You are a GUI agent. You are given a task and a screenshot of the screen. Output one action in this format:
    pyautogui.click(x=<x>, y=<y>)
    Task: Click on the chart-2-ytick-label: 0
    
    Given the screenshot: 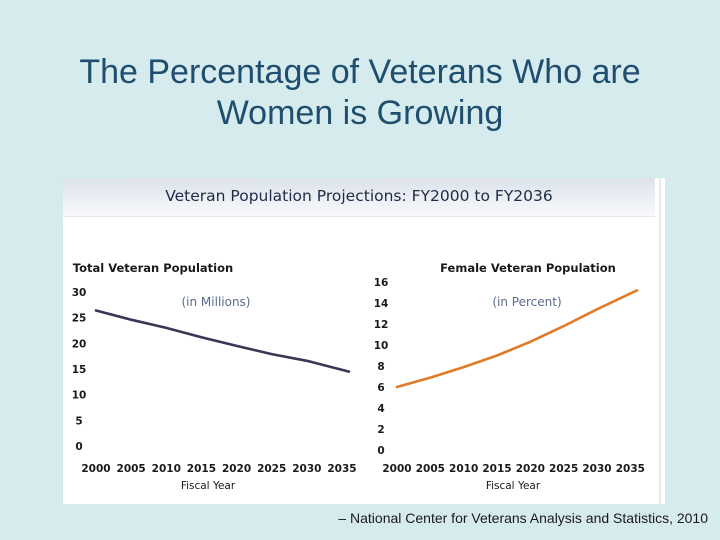 What is the action you would take?
    pyautogui.click(x=380, y=451)
    